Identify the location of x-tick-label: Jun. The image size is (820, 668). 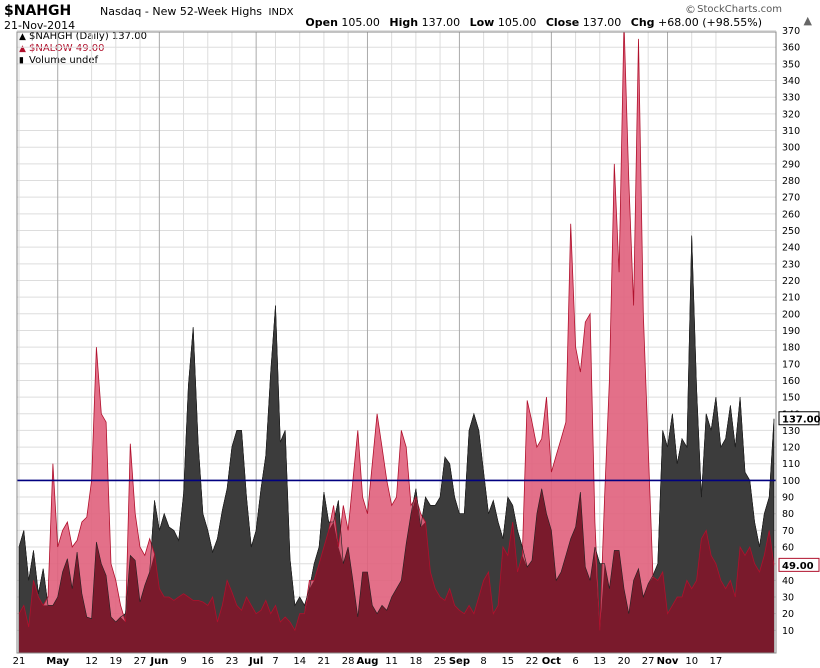
(158, 661).